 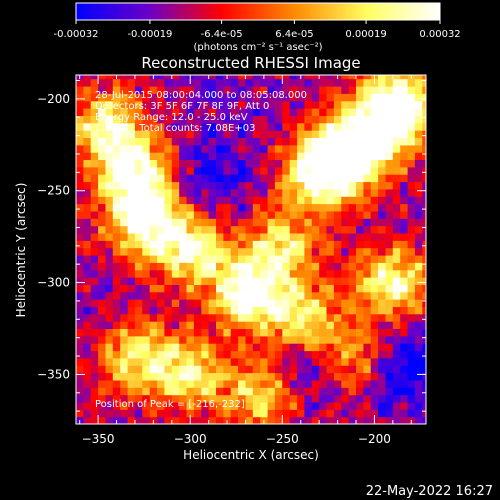 What do you see at coordinates (439, 34) in the screenshot?
I see `colorbar-tick-label: 0.00032` at bounding box center [439, 34].